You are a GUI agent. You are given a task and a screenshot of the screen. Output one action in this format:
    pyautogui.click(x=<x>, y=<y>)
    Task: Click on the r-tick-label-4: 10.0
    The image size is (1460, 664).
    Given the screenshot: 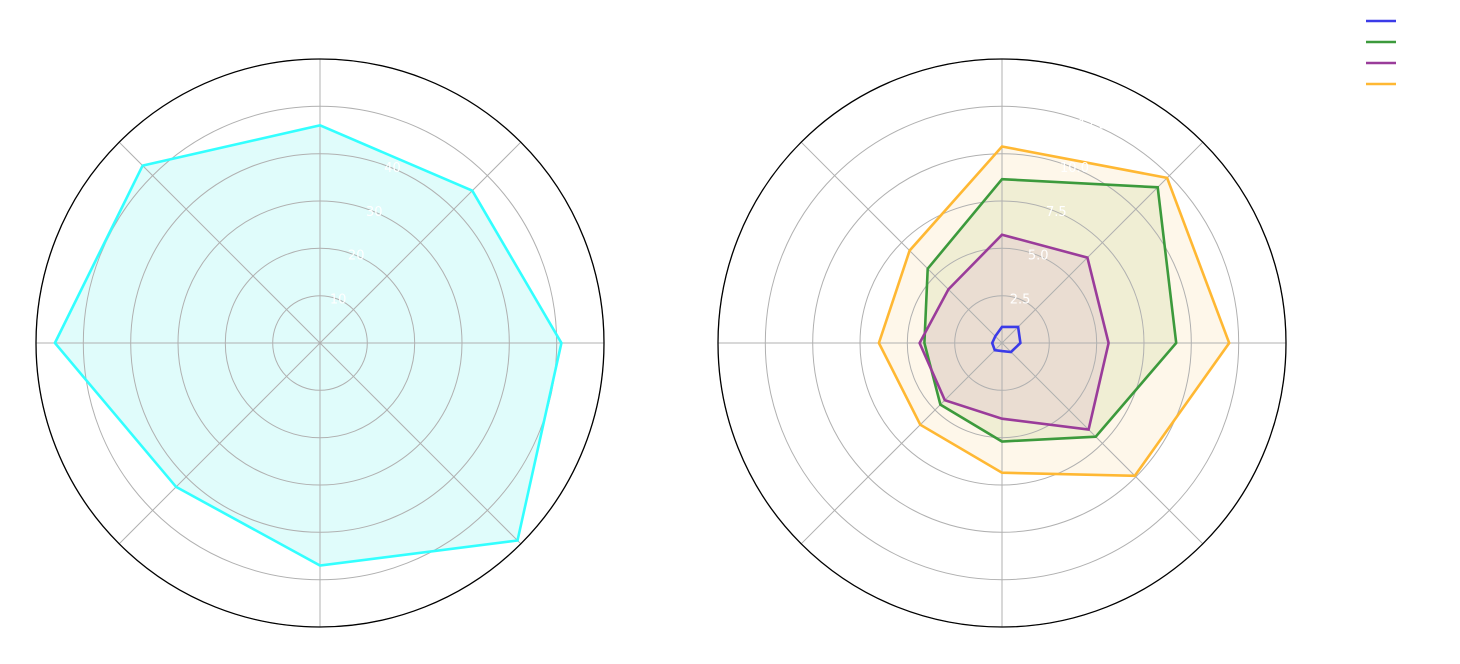 What is the action you would take?
    pyautogui.click(x=1074, y=168)
    